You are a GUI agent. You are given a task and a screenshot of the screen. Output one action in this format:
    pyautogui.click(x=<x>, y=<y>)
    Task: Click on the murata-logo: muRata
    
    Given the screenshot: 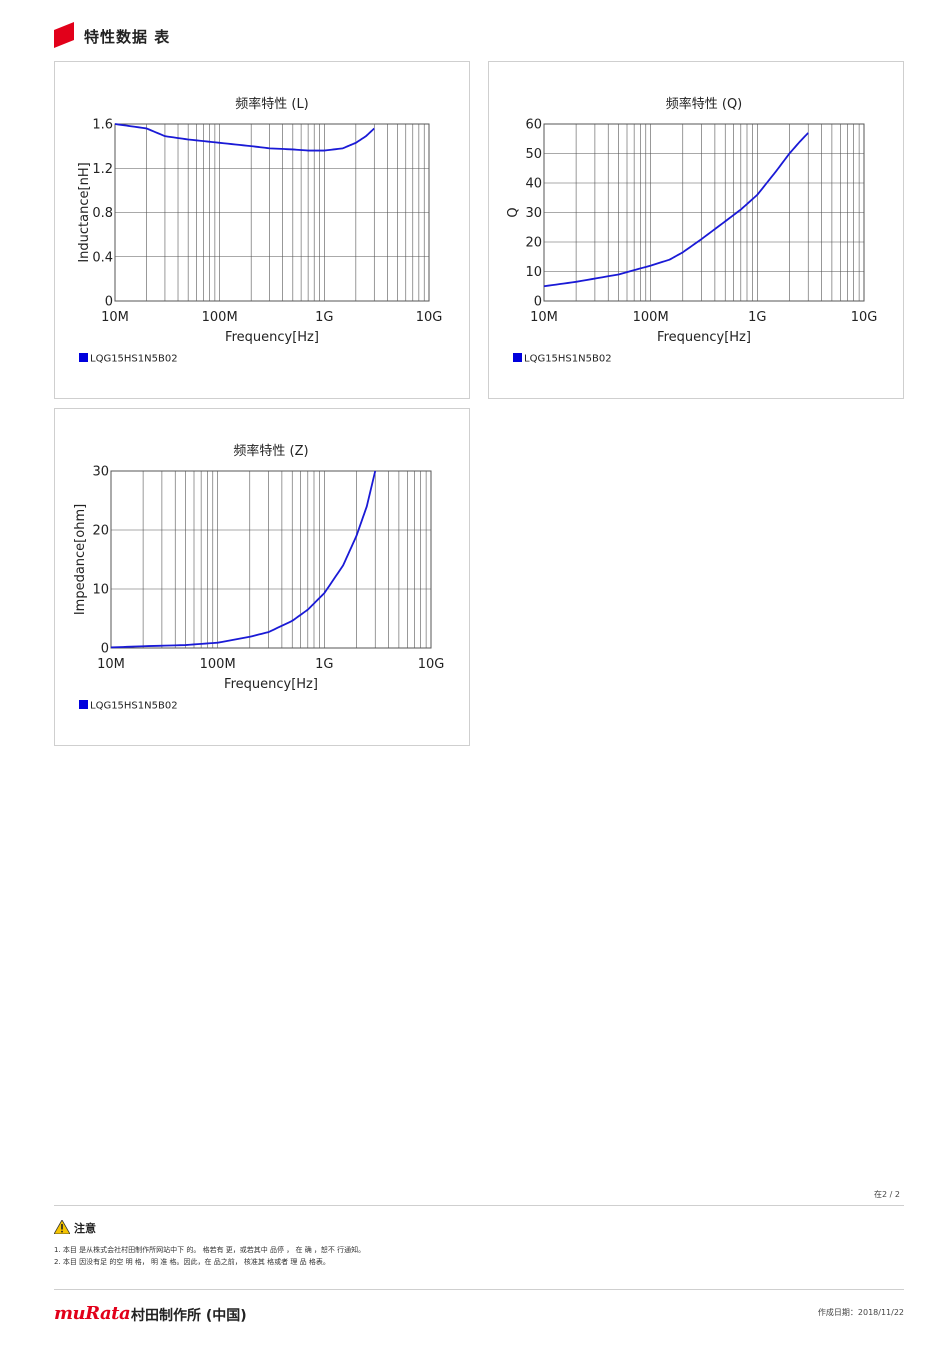 What is the action you would take?
    pyautogui.click(x=92, y=1313)
    